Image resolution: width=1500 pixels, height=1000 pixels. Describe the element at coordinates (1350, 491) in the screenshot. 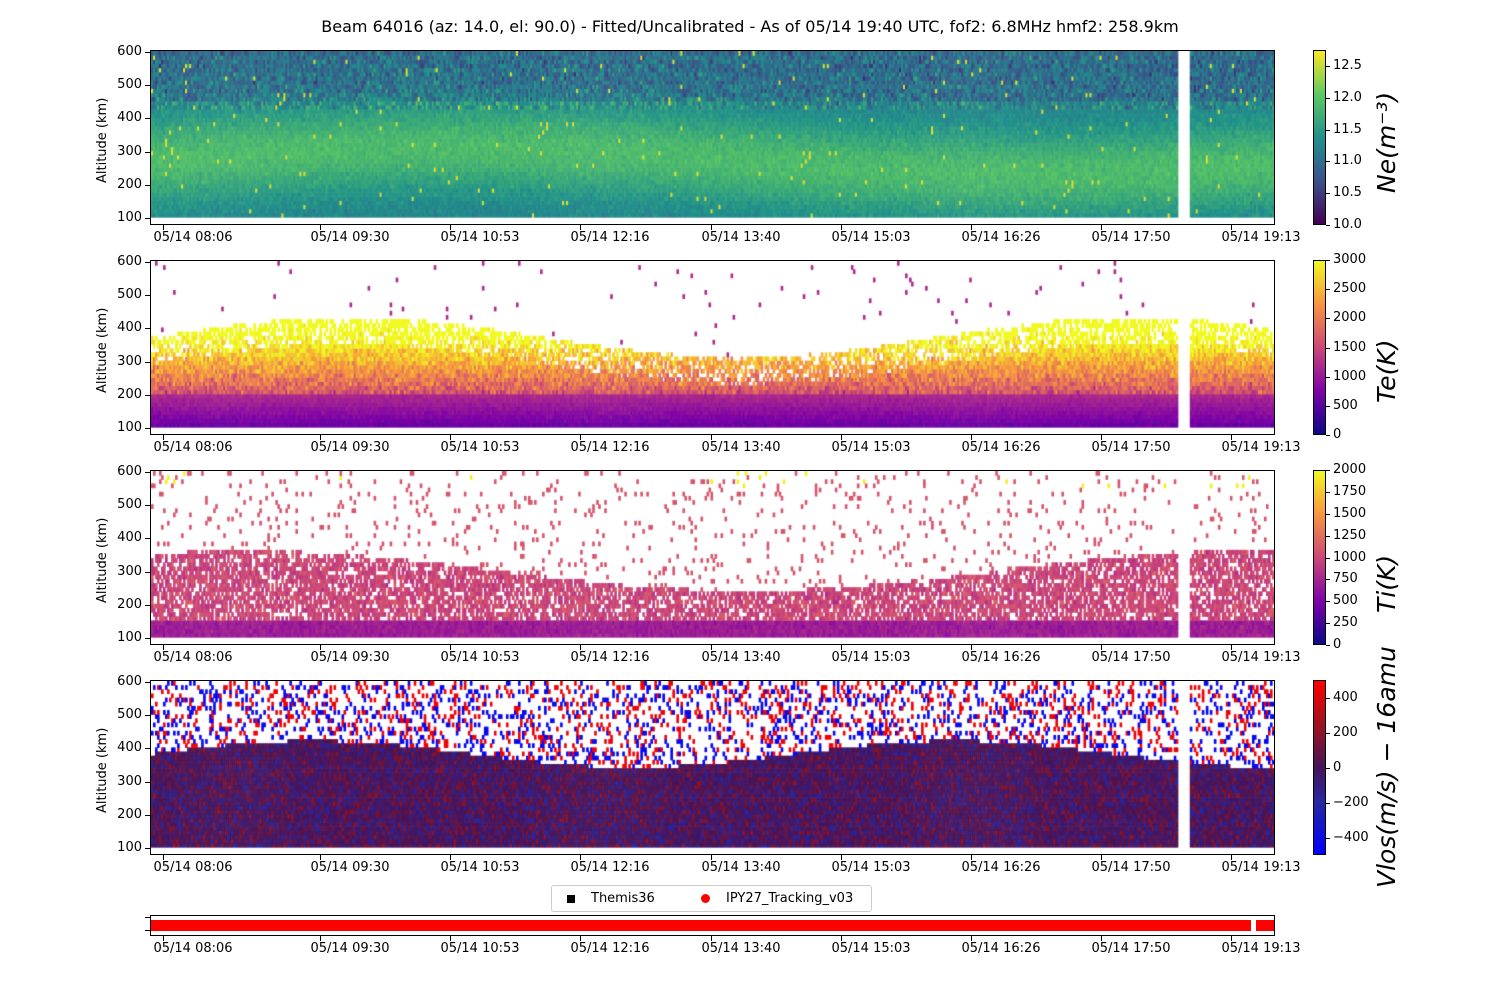

I see `colorbar-tick-label: 1750` at that location.